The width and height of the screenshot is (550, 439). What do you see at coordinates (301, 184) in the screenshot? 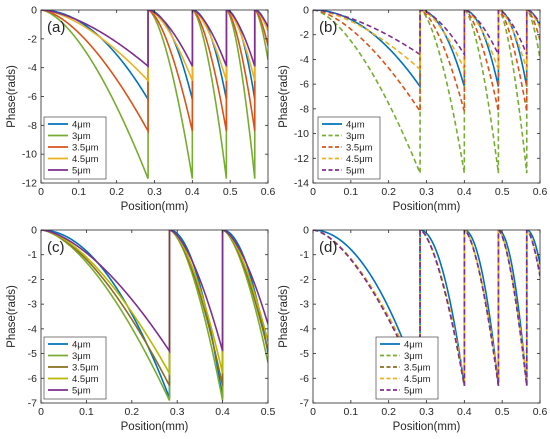
I see `y-tick-label: -14` at bounding box center [301, 184].